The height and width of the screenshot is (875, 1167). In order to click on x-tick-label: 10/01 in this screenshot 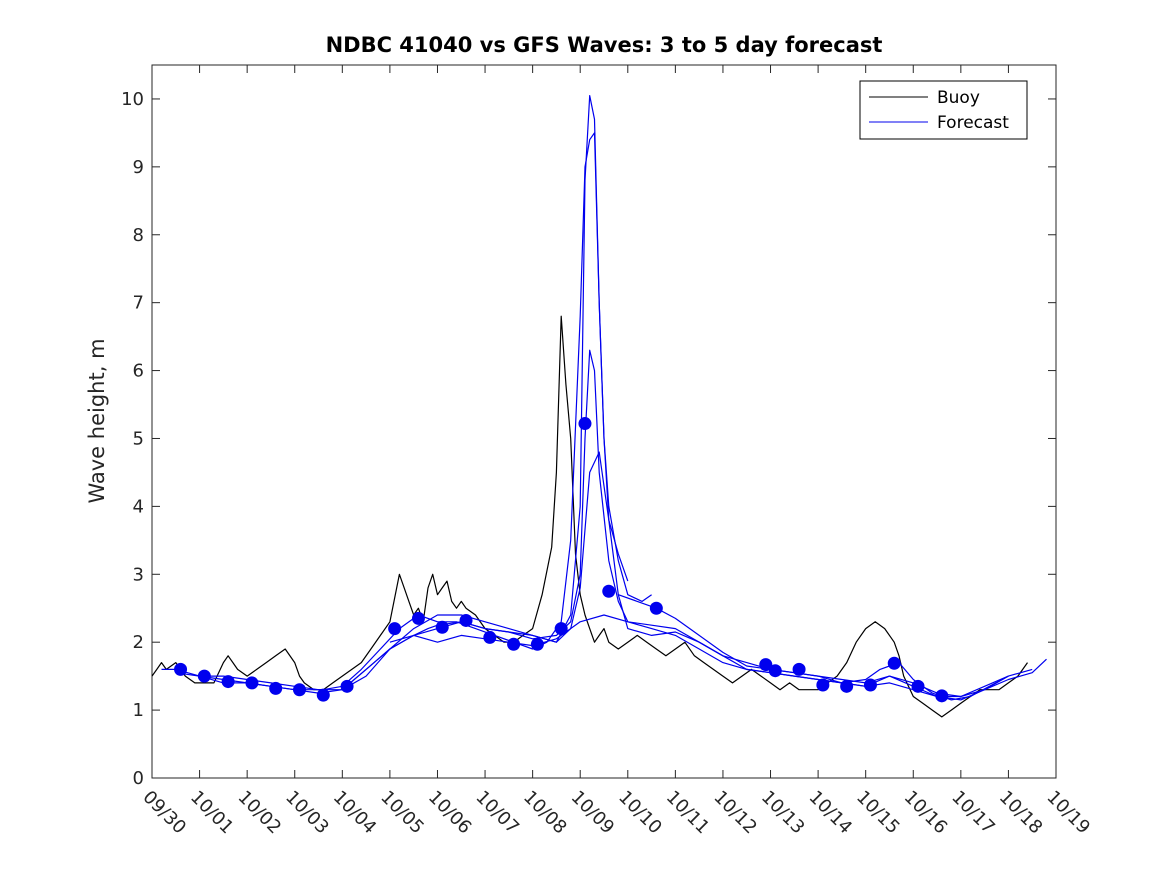, I will do `click(212, 813)`.